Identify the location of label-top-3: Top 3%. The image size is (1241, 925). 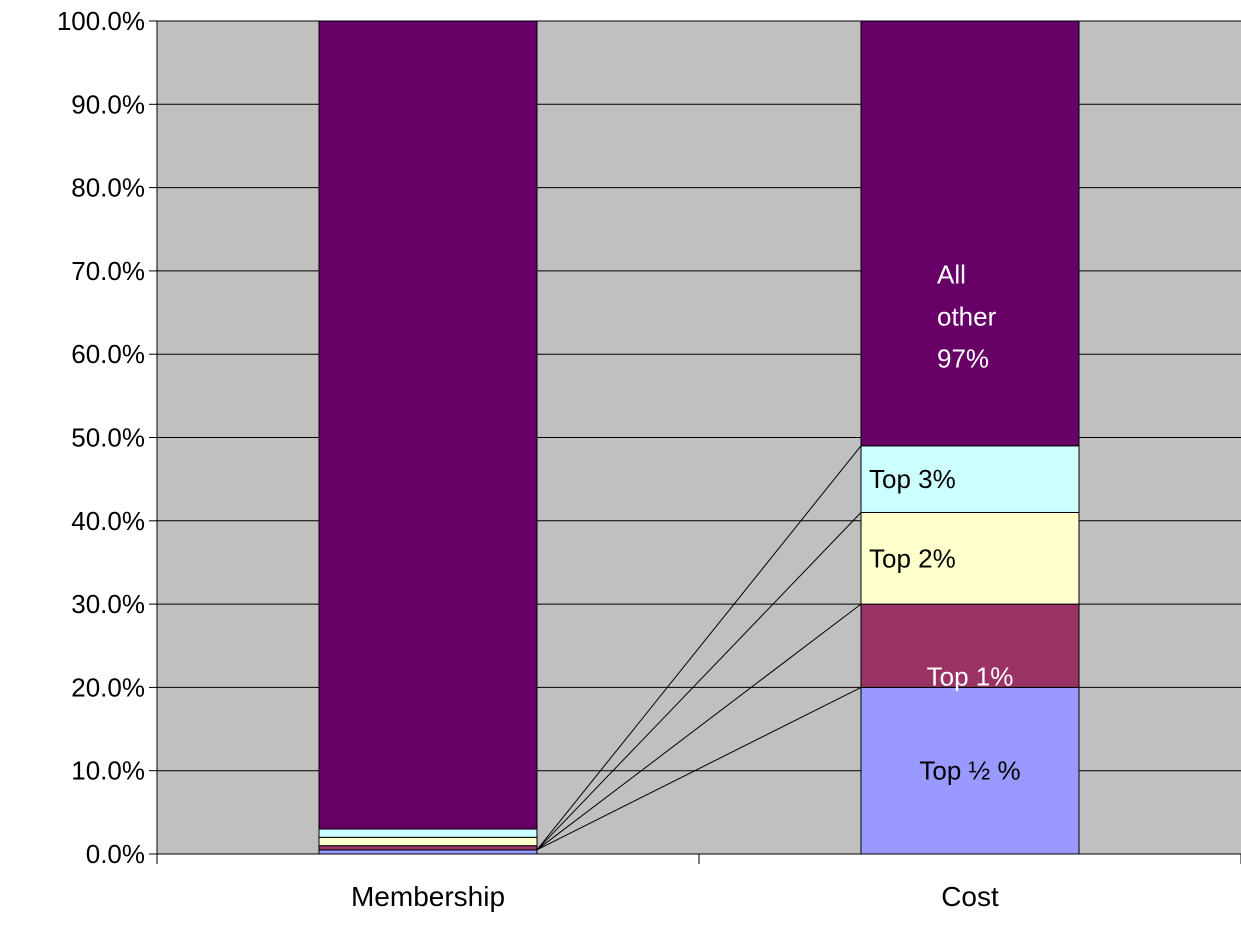
(912, 479).